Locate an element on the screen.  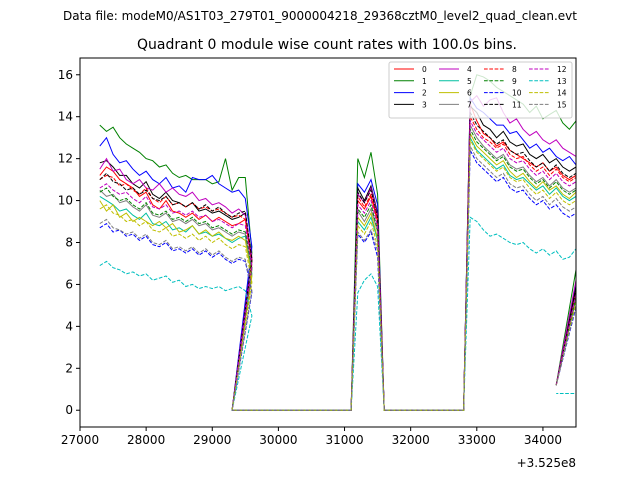
legend-label-2: 2 is located at coordinates (424, 93).